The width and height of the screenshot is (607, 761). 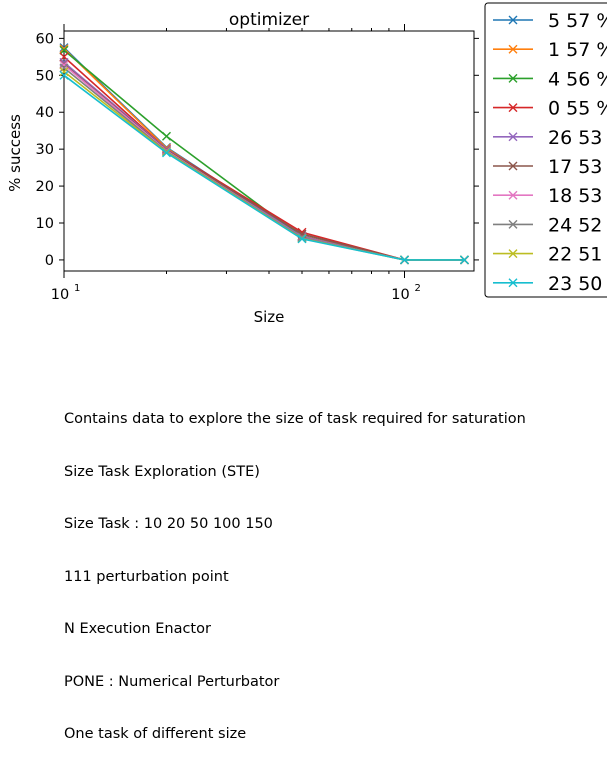 What do you see at coordinates (575, 225) in the screenshot?
I see `legend-label: 24 52` at bounding box center [575, 225].